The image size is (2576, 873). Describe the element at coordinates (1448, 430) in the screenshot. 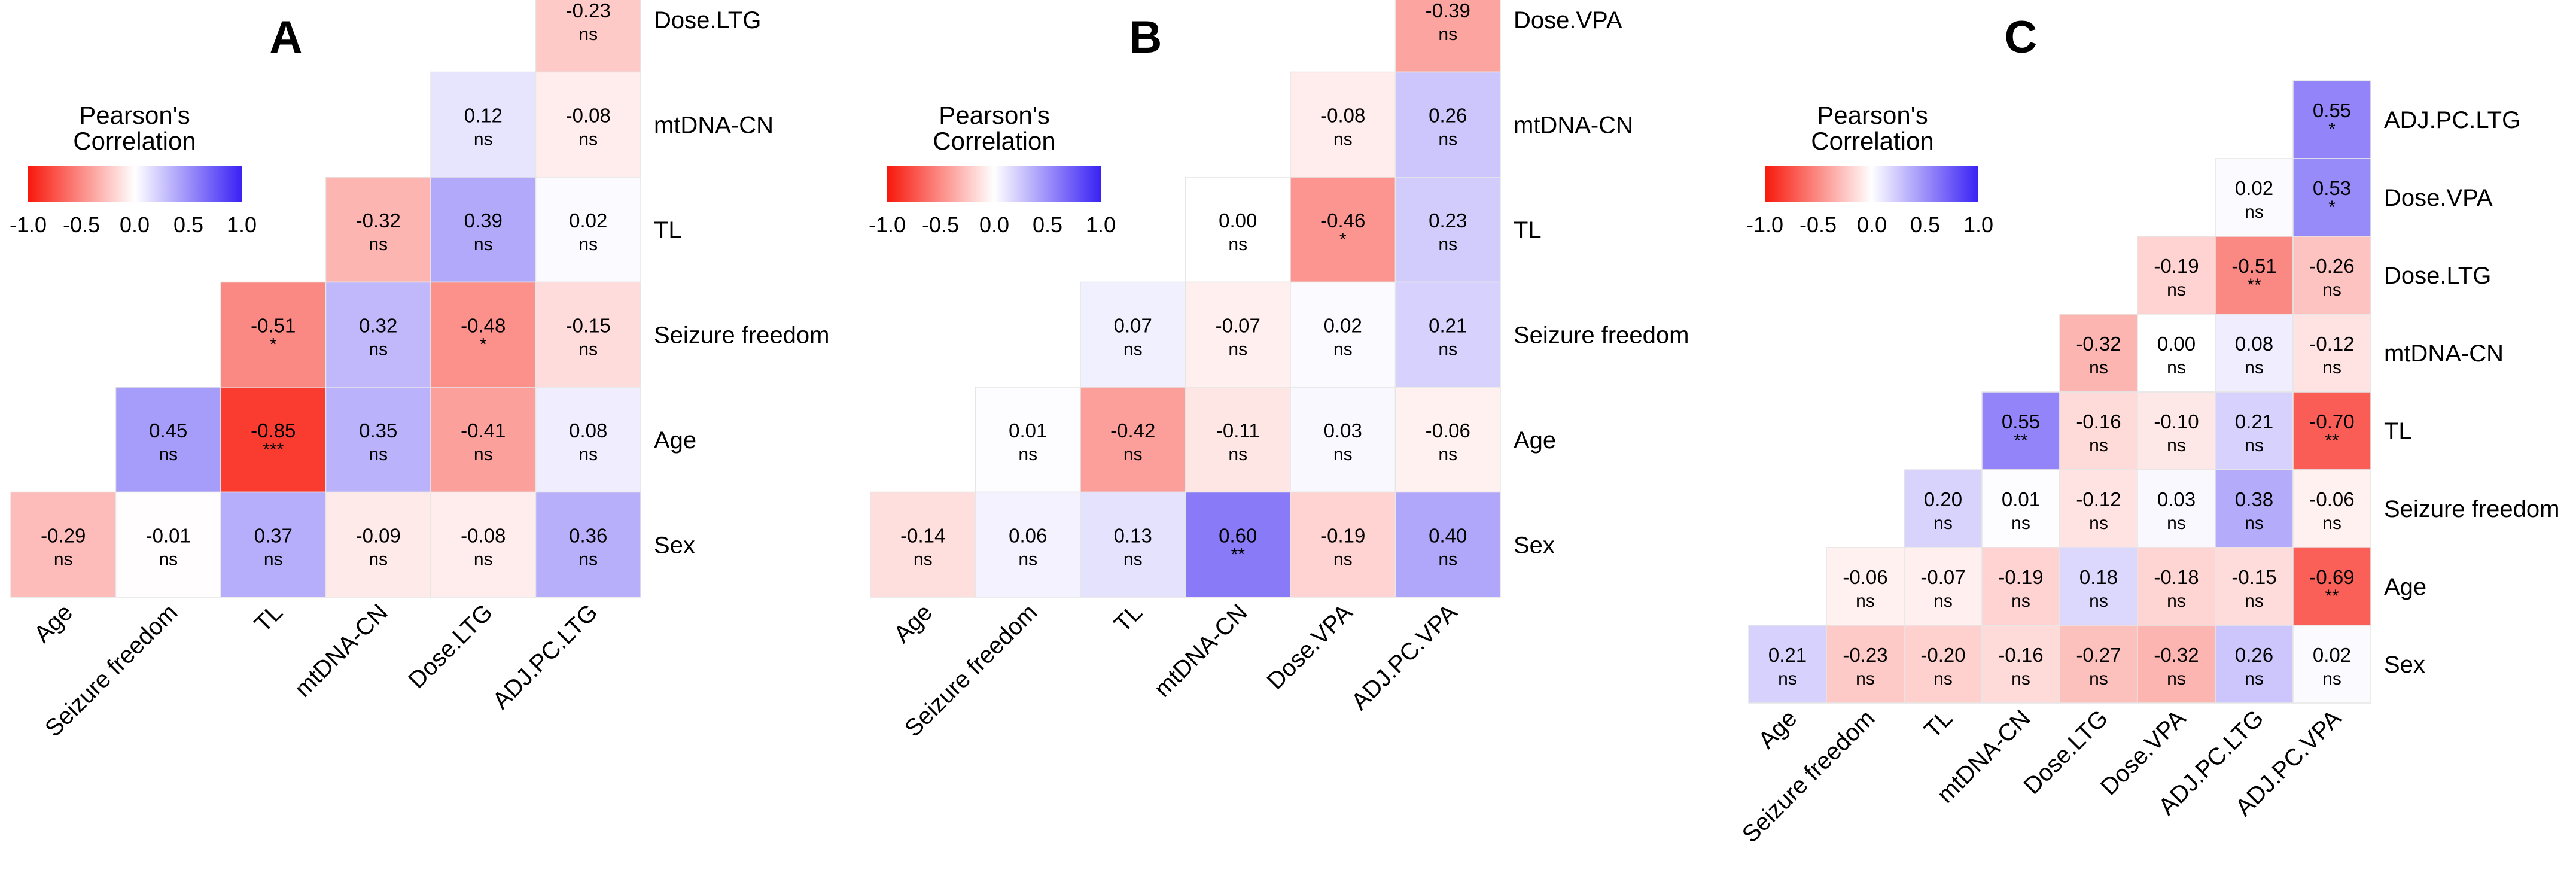

I see `cell-value-label: -0.06` at that location.